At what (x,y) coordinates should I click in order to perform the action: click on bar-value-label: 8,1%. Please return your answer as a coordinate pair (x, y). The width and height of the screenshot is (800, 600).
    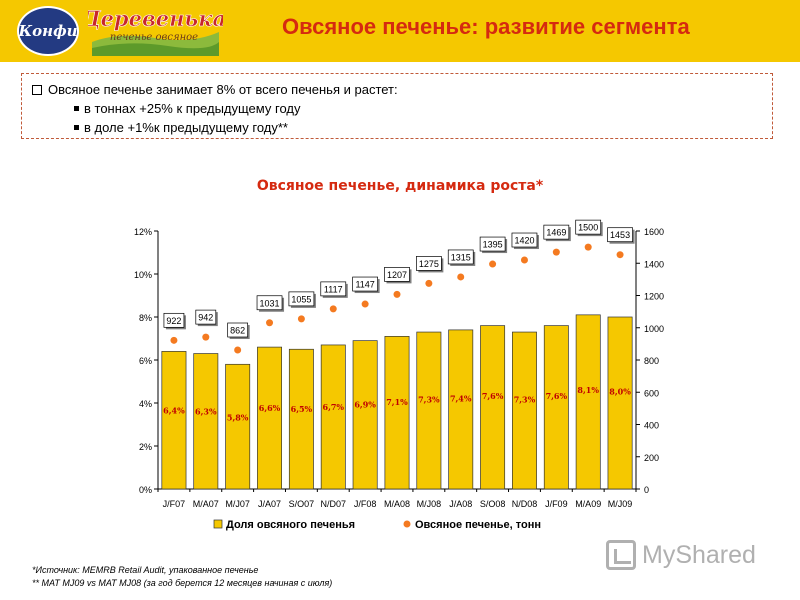
    Looking at the image, I should click on (588, 390).